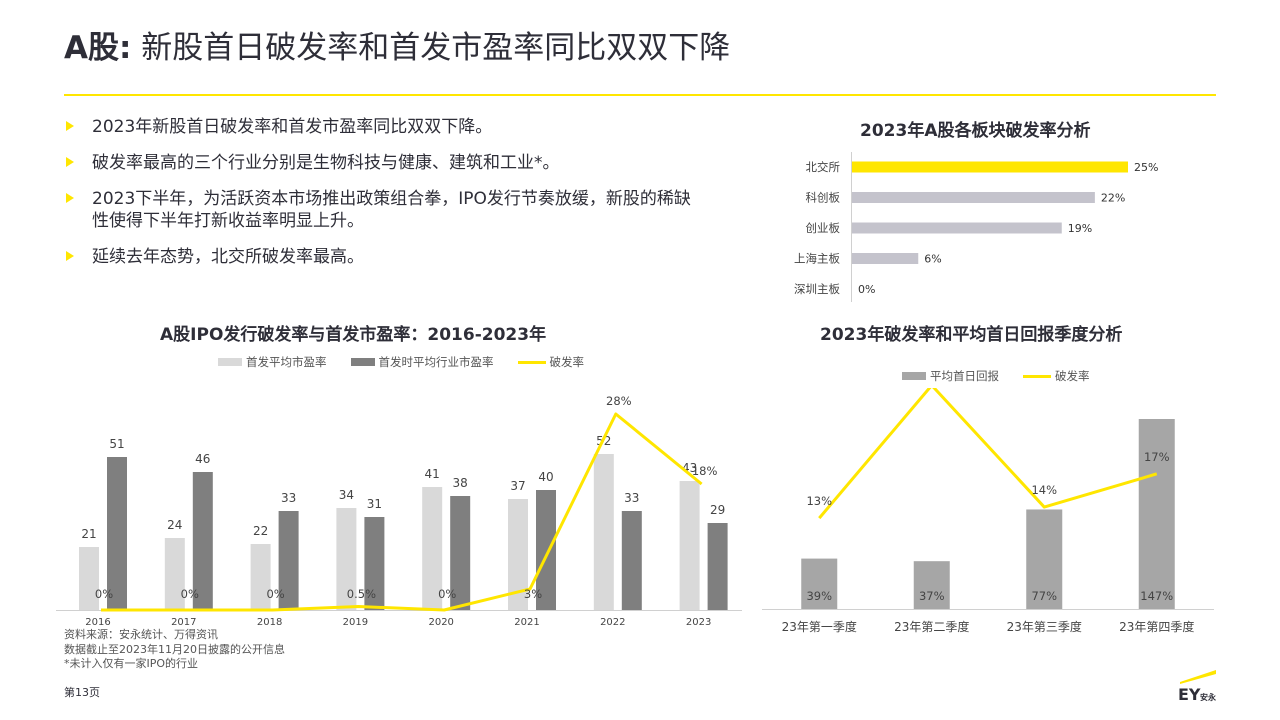  Describe the element at coordinates (374, 504) in the screenshot. I see `value-label-industry: 31` at that location.